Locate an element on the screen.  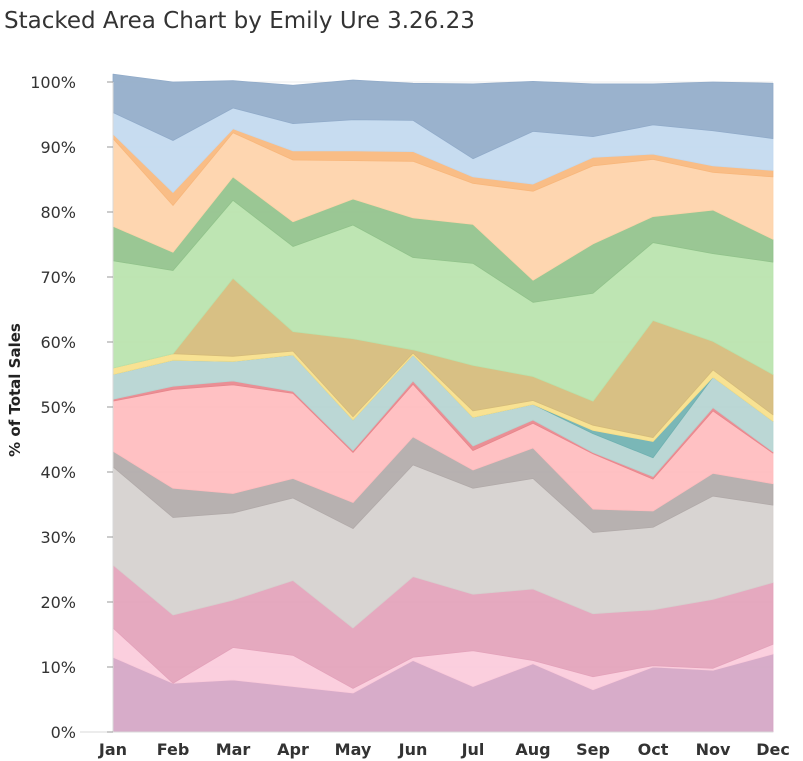
x-tick-label: Dec is located at coordinates (773, 749).